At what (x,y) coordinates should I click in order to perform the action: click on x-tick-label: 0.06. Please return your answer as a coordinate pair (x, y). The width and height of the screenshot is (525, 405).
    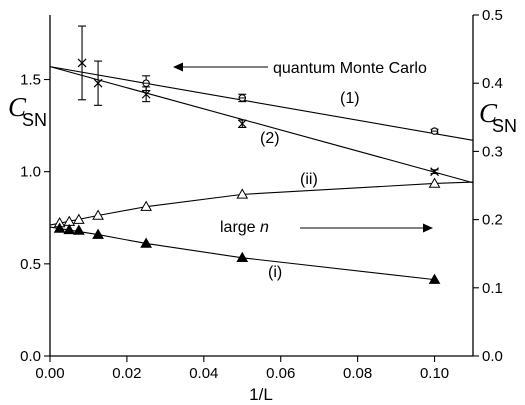
    Looking at the image, I should click on (280, 373).